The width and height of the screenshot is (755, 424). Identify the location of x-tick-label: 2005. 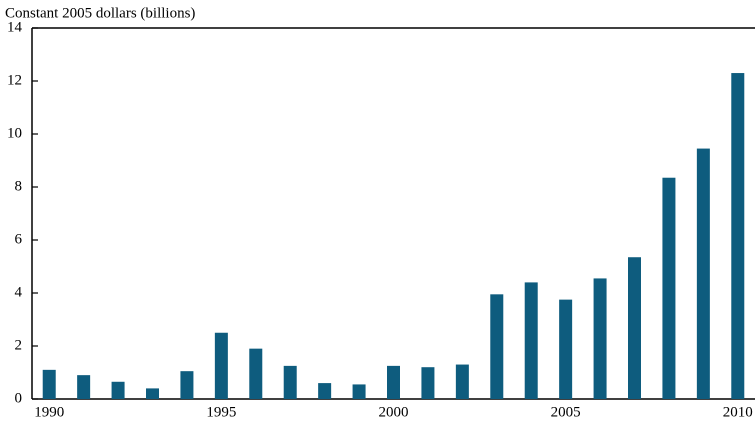
(566, 412).